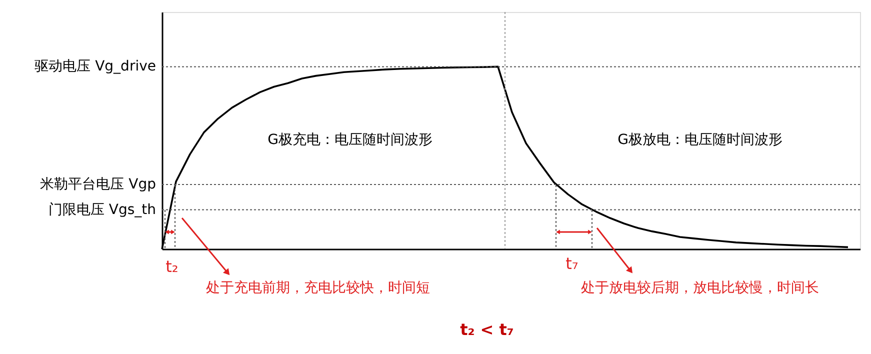 Image resolution: width=871 pixels, height=354 pixels. I want to click on text: t₂ < t₇, so click(487, 329).